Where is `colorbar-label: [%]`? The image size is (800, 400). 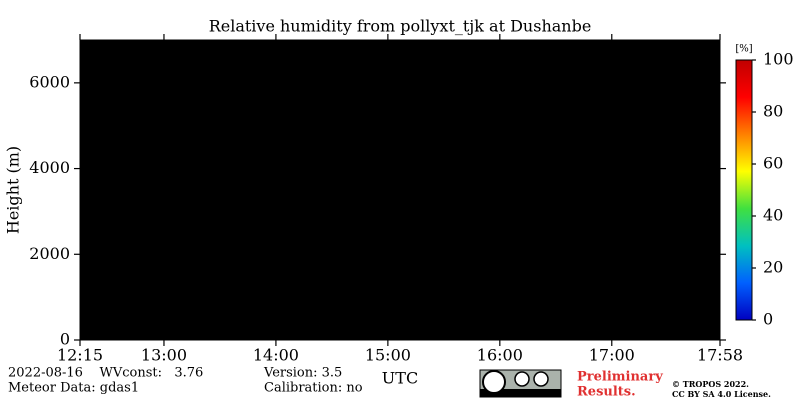
colorbar-label: [%] is located at coordinates (743, 49).